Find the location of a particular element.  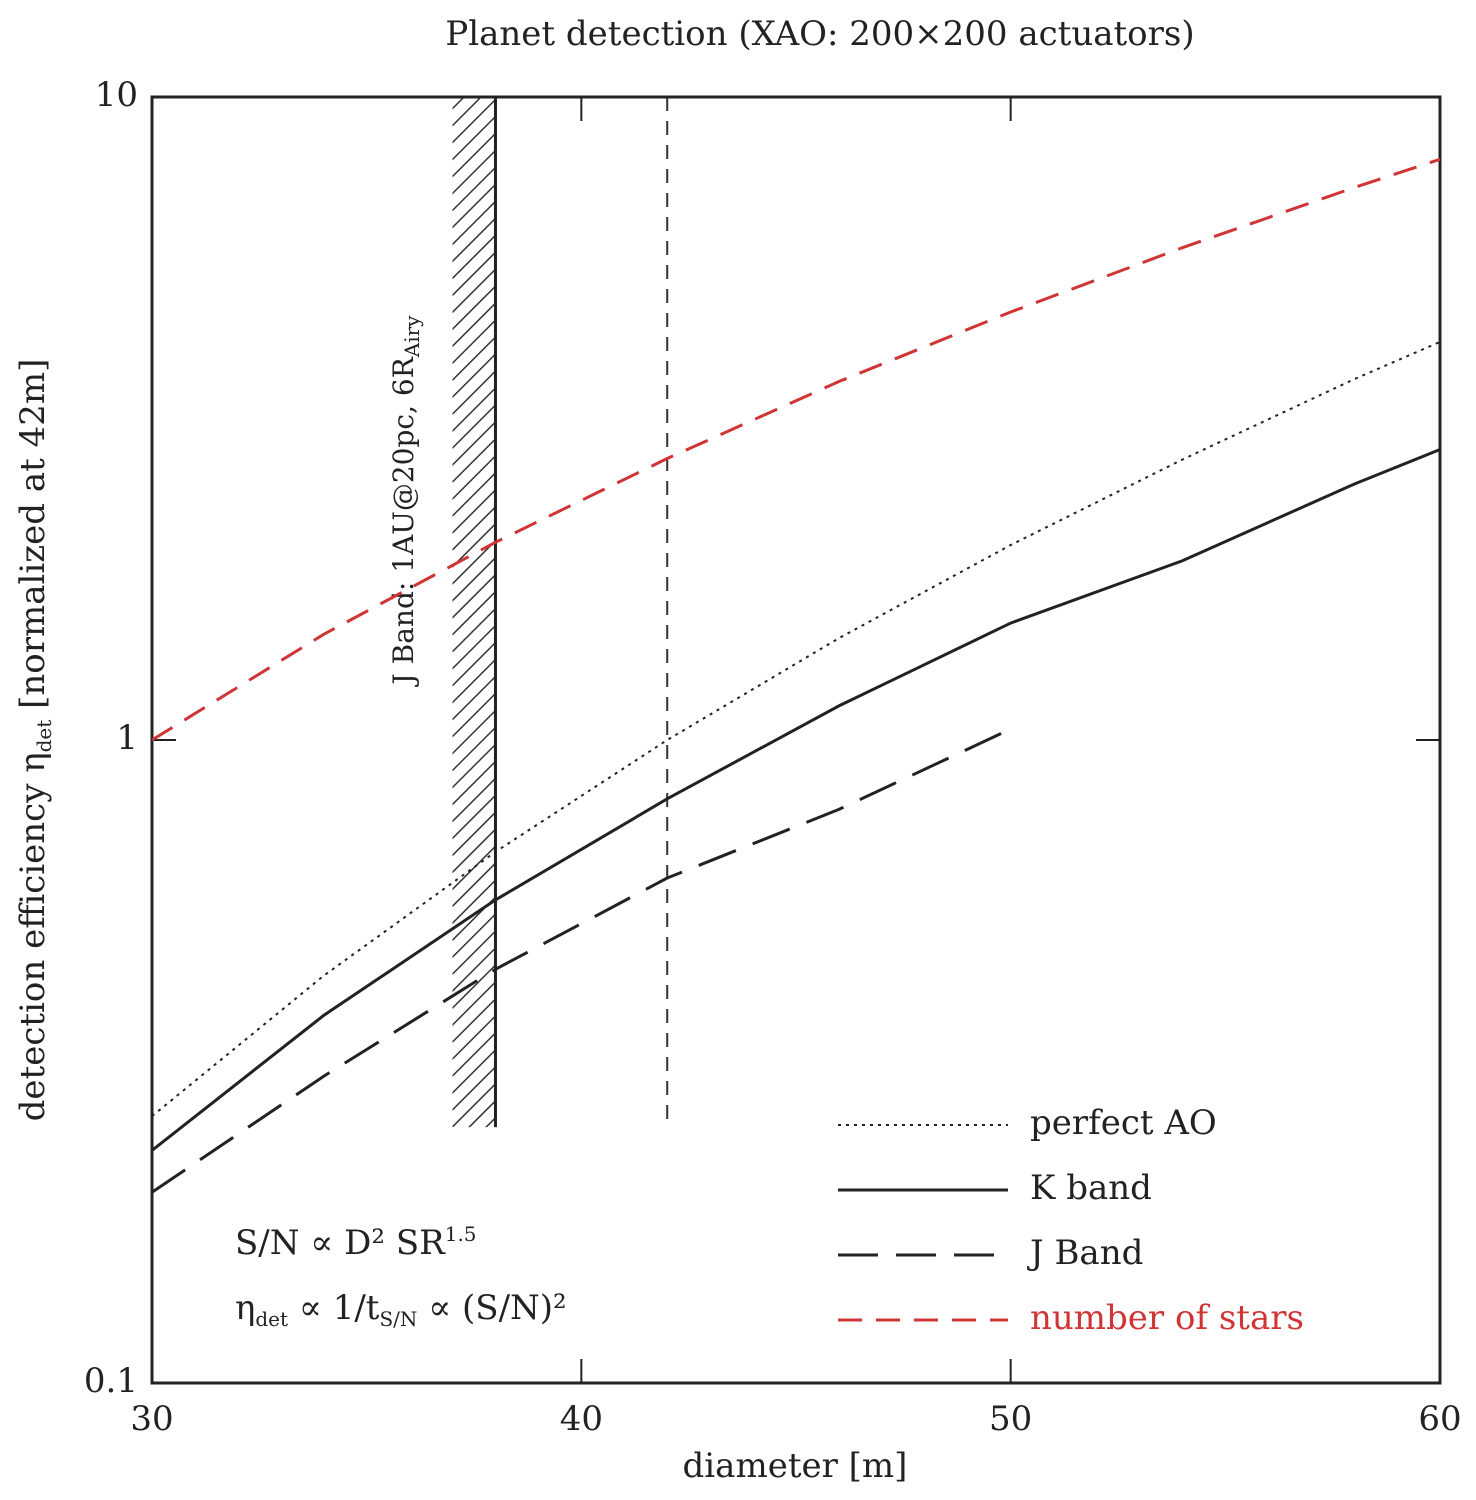

y-tick-label: 10 is located at coordinates (116, 95).